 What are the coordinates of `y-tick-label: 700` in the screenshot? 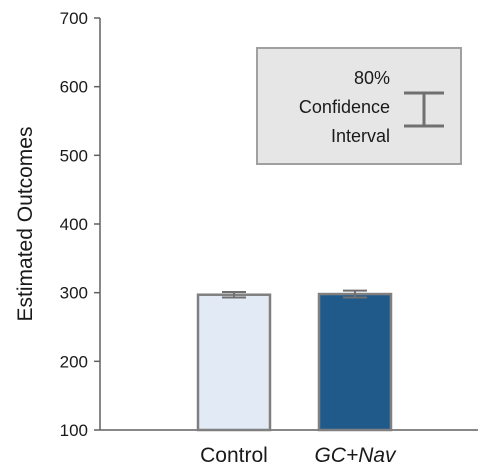 It's located at (74, 18).